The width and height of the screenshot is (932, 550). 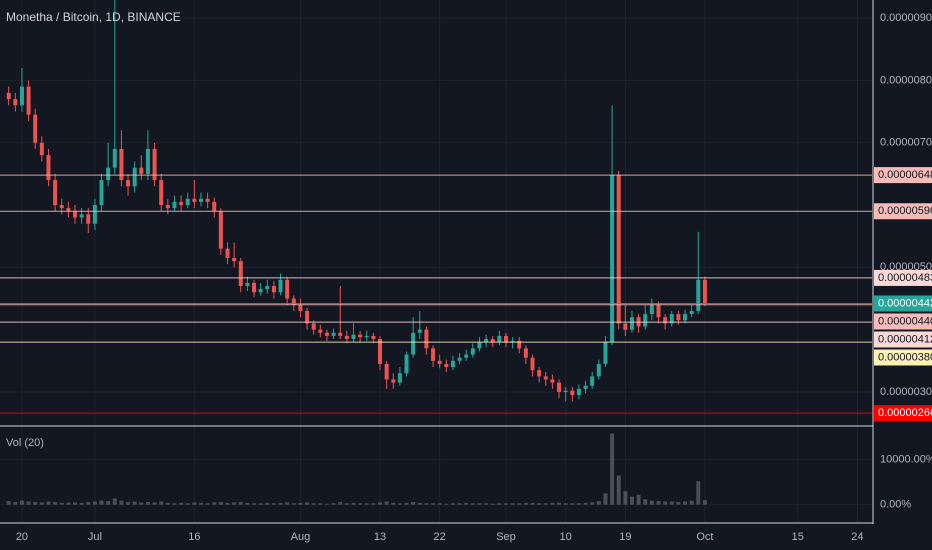 I want to click on price-label: 0.00000380, so click(x=905, y=357).